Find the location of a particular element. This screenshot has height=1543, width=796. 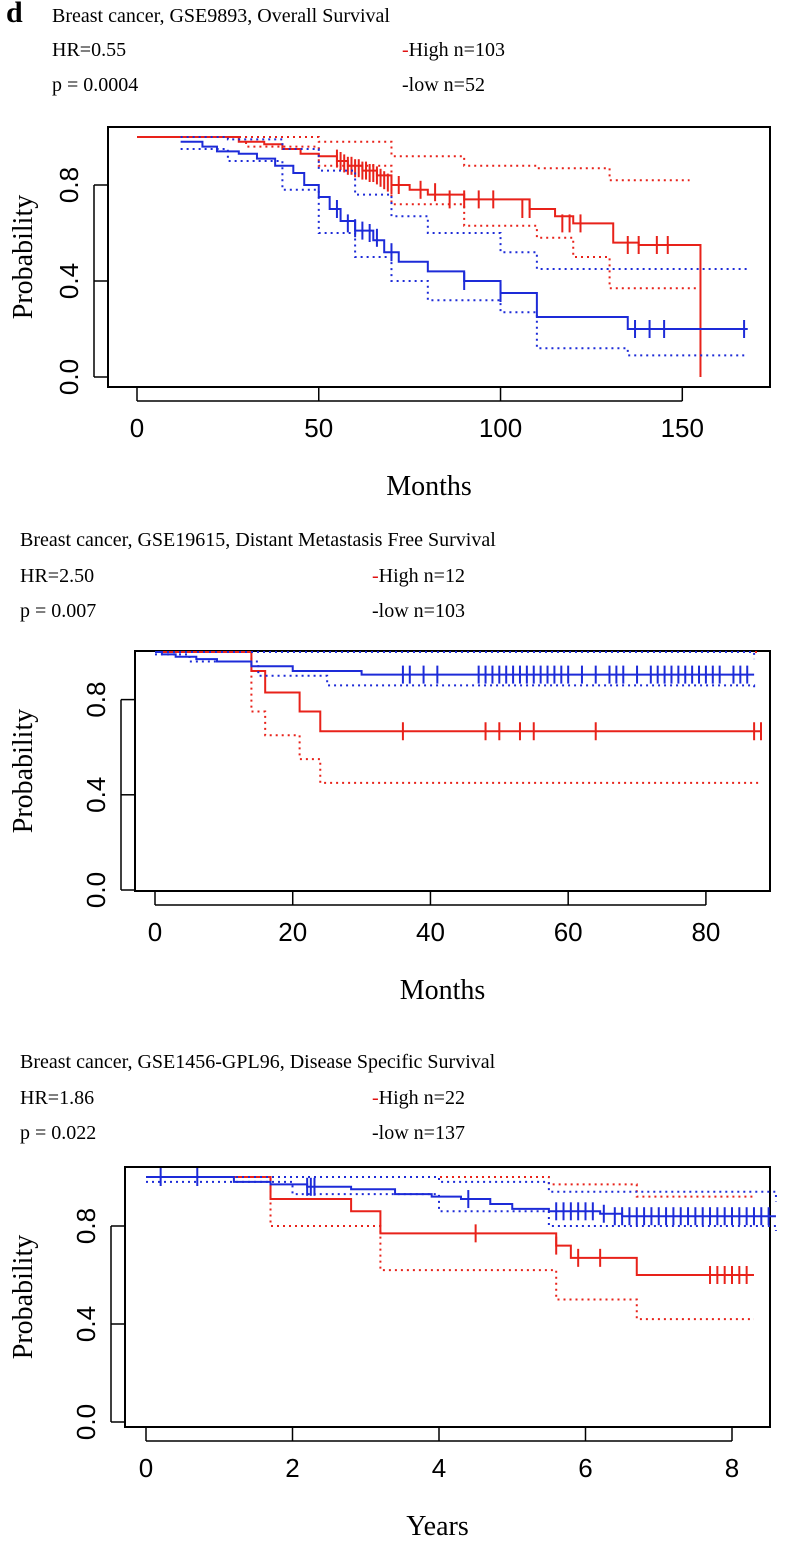

legend-low-label: low n=137 is located at coordinates (421, 1133).